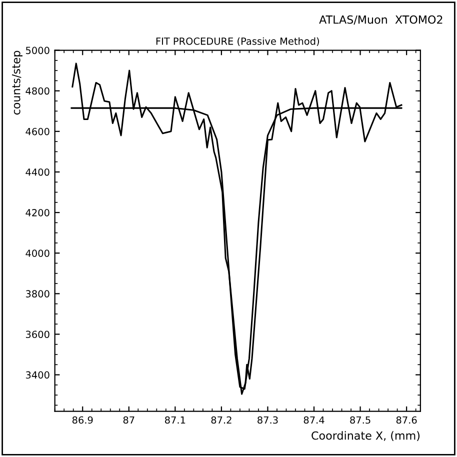 The width and height of the screenshot is (457, 457). I want to click on x-axis-title: Coordinate X, (mm), so click(366, 436).